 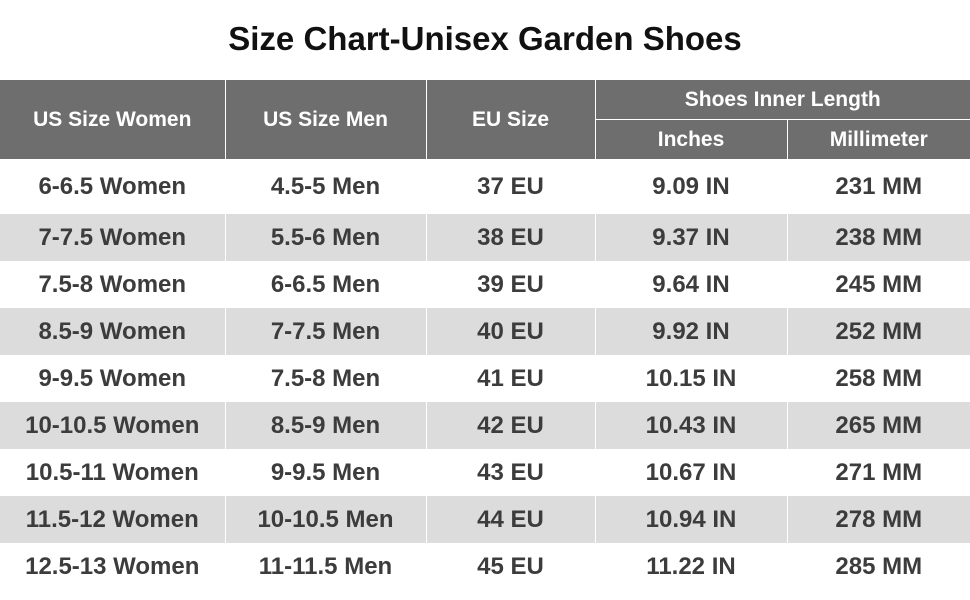 I want to click on cell-us-women: 11.5-12 Women, so click(x=113, y=519).